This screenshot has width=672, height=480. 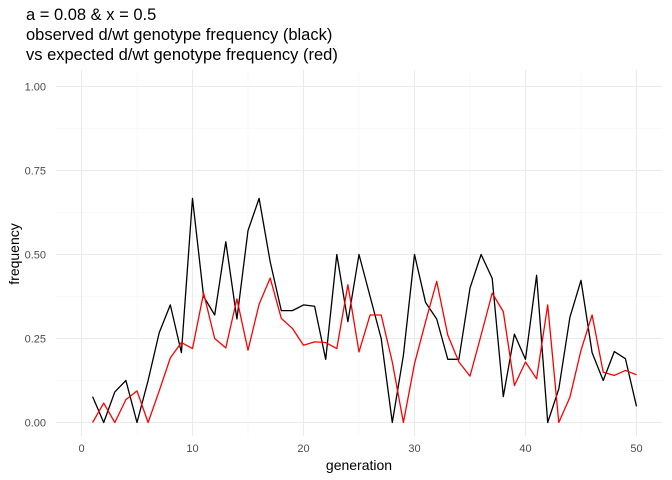 What do you see at coordinates (91, 15) in the screenshot?
I see `title-line-1: a = 0.08 & x = 0.5` at bounding box center [91, 15].